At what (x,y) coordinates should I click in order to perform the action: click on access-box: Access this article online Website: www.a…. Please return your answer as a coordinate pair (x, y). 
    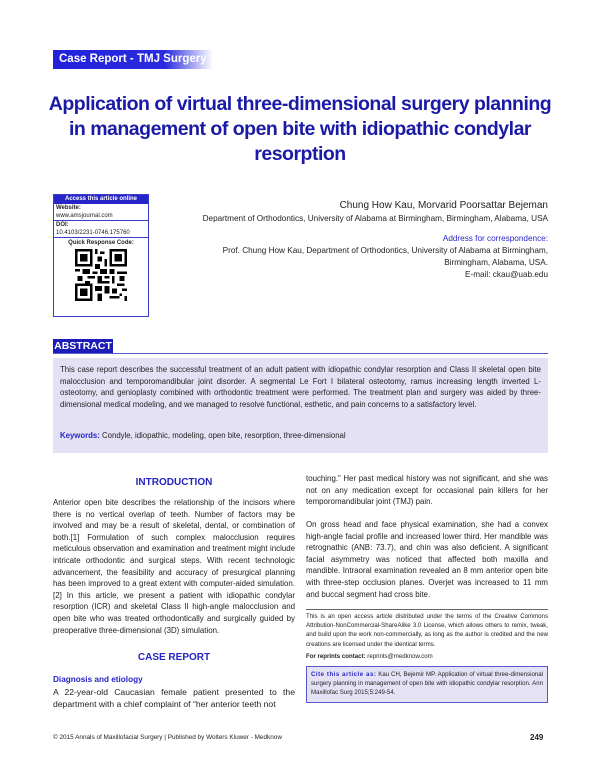
    Looking at the image, I should click on (101, 255).